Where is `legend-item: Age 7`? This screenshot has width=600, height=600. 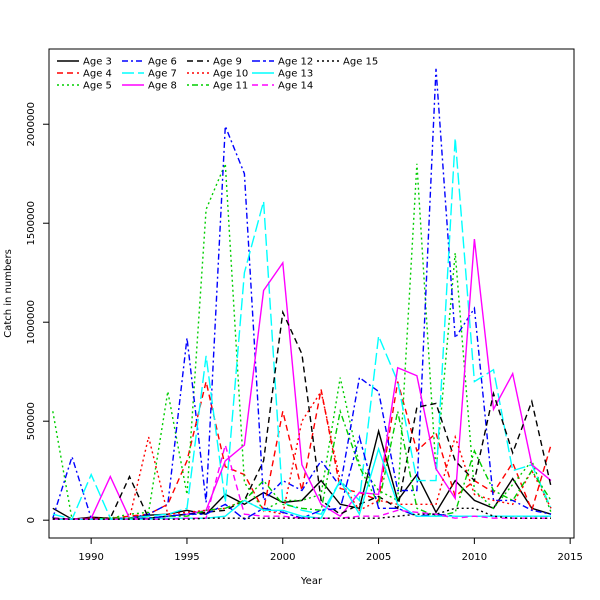 legend-item: Age 7 is located at coordinates (149, 74).